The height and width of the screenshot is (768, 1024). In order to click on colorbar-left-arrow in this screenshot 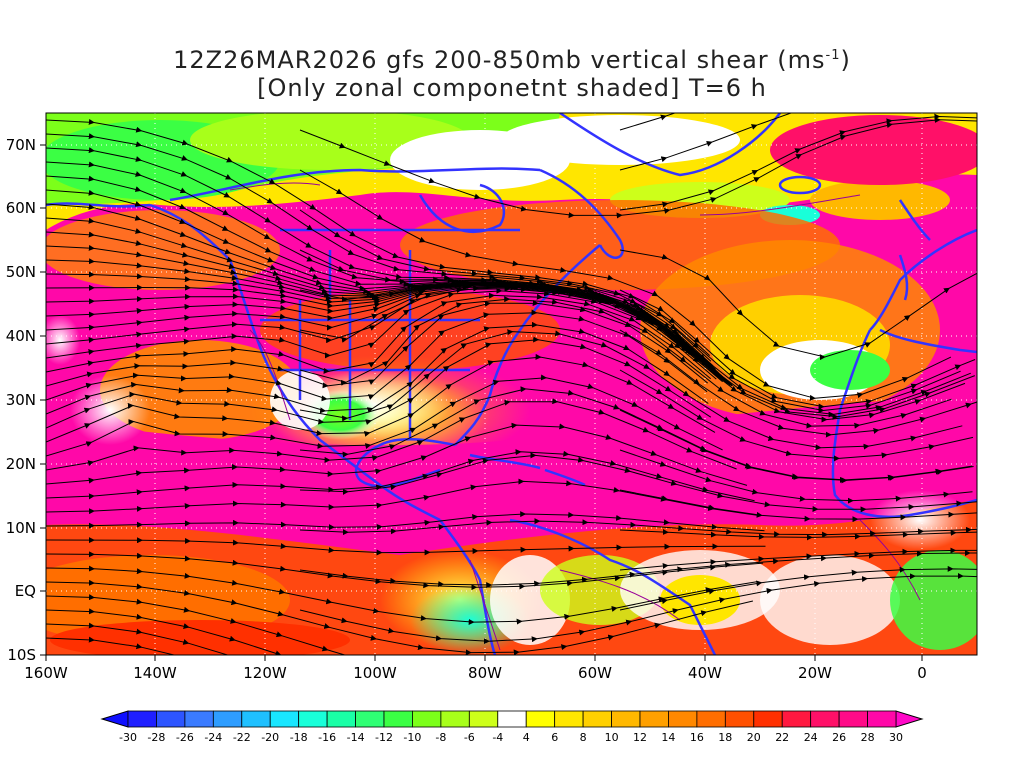, I will do `click(114, 719)`.